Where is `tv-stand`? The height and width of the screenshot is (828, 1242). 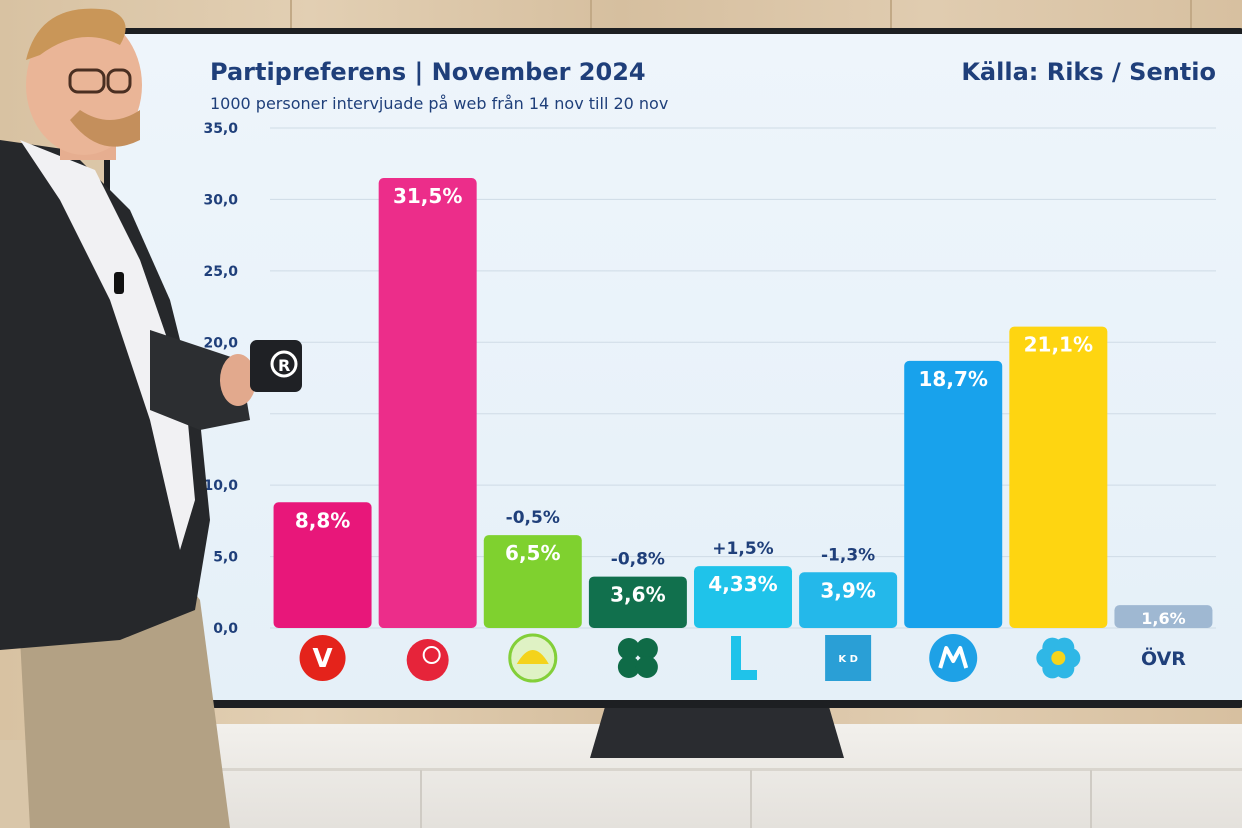 tv-stand is located at coordinates (717, 732).